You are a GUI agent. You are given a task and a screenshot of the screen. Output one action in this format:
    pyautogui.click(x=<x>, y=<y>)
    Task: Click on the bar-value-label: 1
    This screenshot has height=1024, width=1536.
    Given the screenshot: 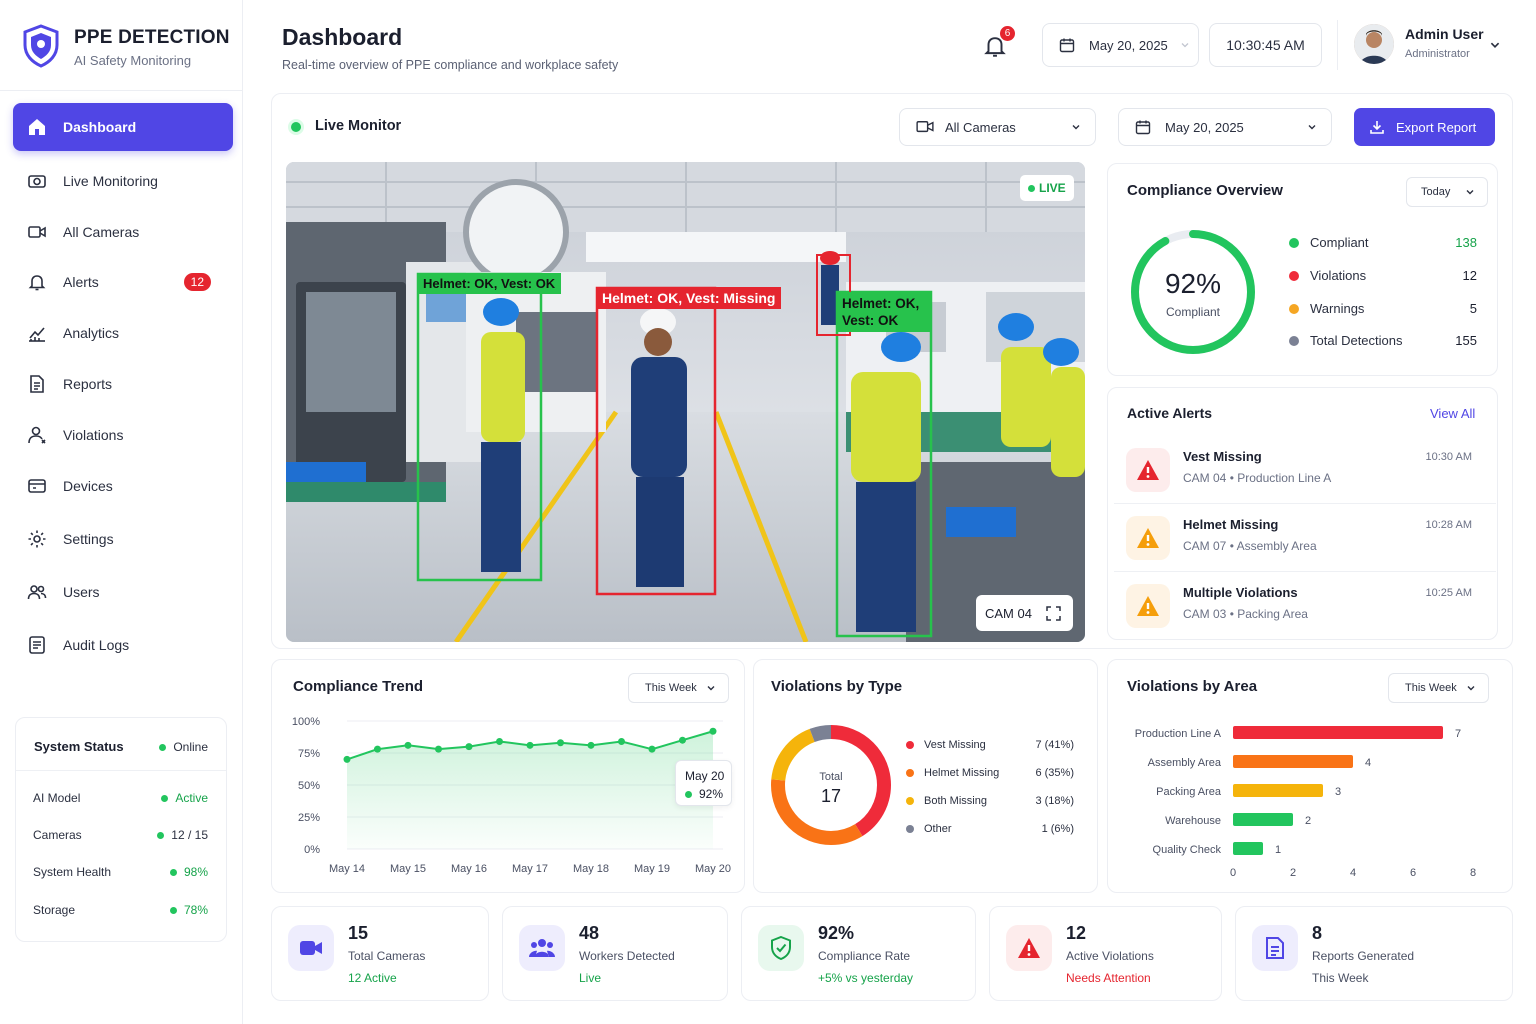 What is the action you would take?
    pyautogui.click(x=1278, y=850)
    